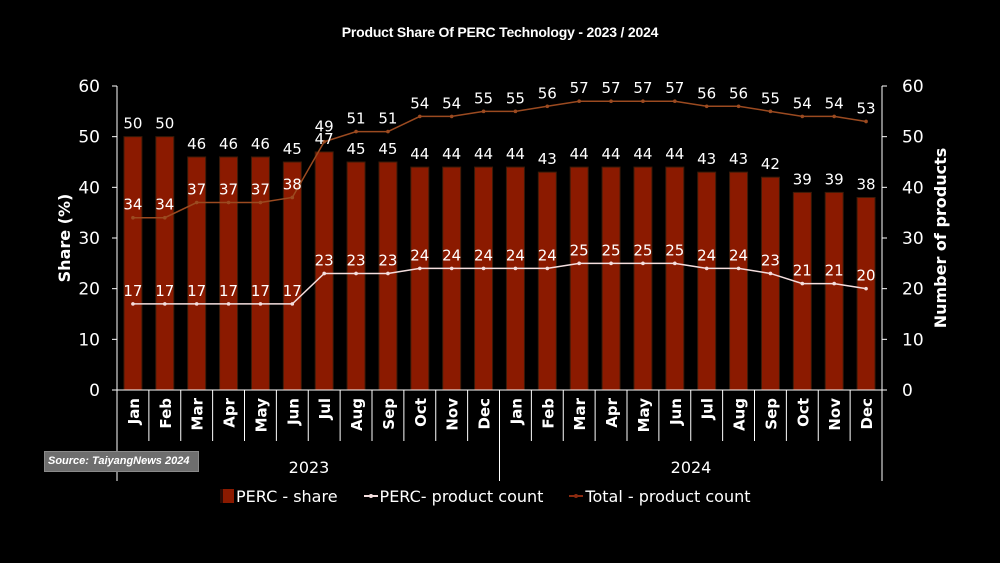 Image resolution: width=1000 pixels, height=563 pixels. What do you see at coordinates (89, 340) in the screenshot?
I see `left-tick-label: 10` at bounding box center [89, 340].